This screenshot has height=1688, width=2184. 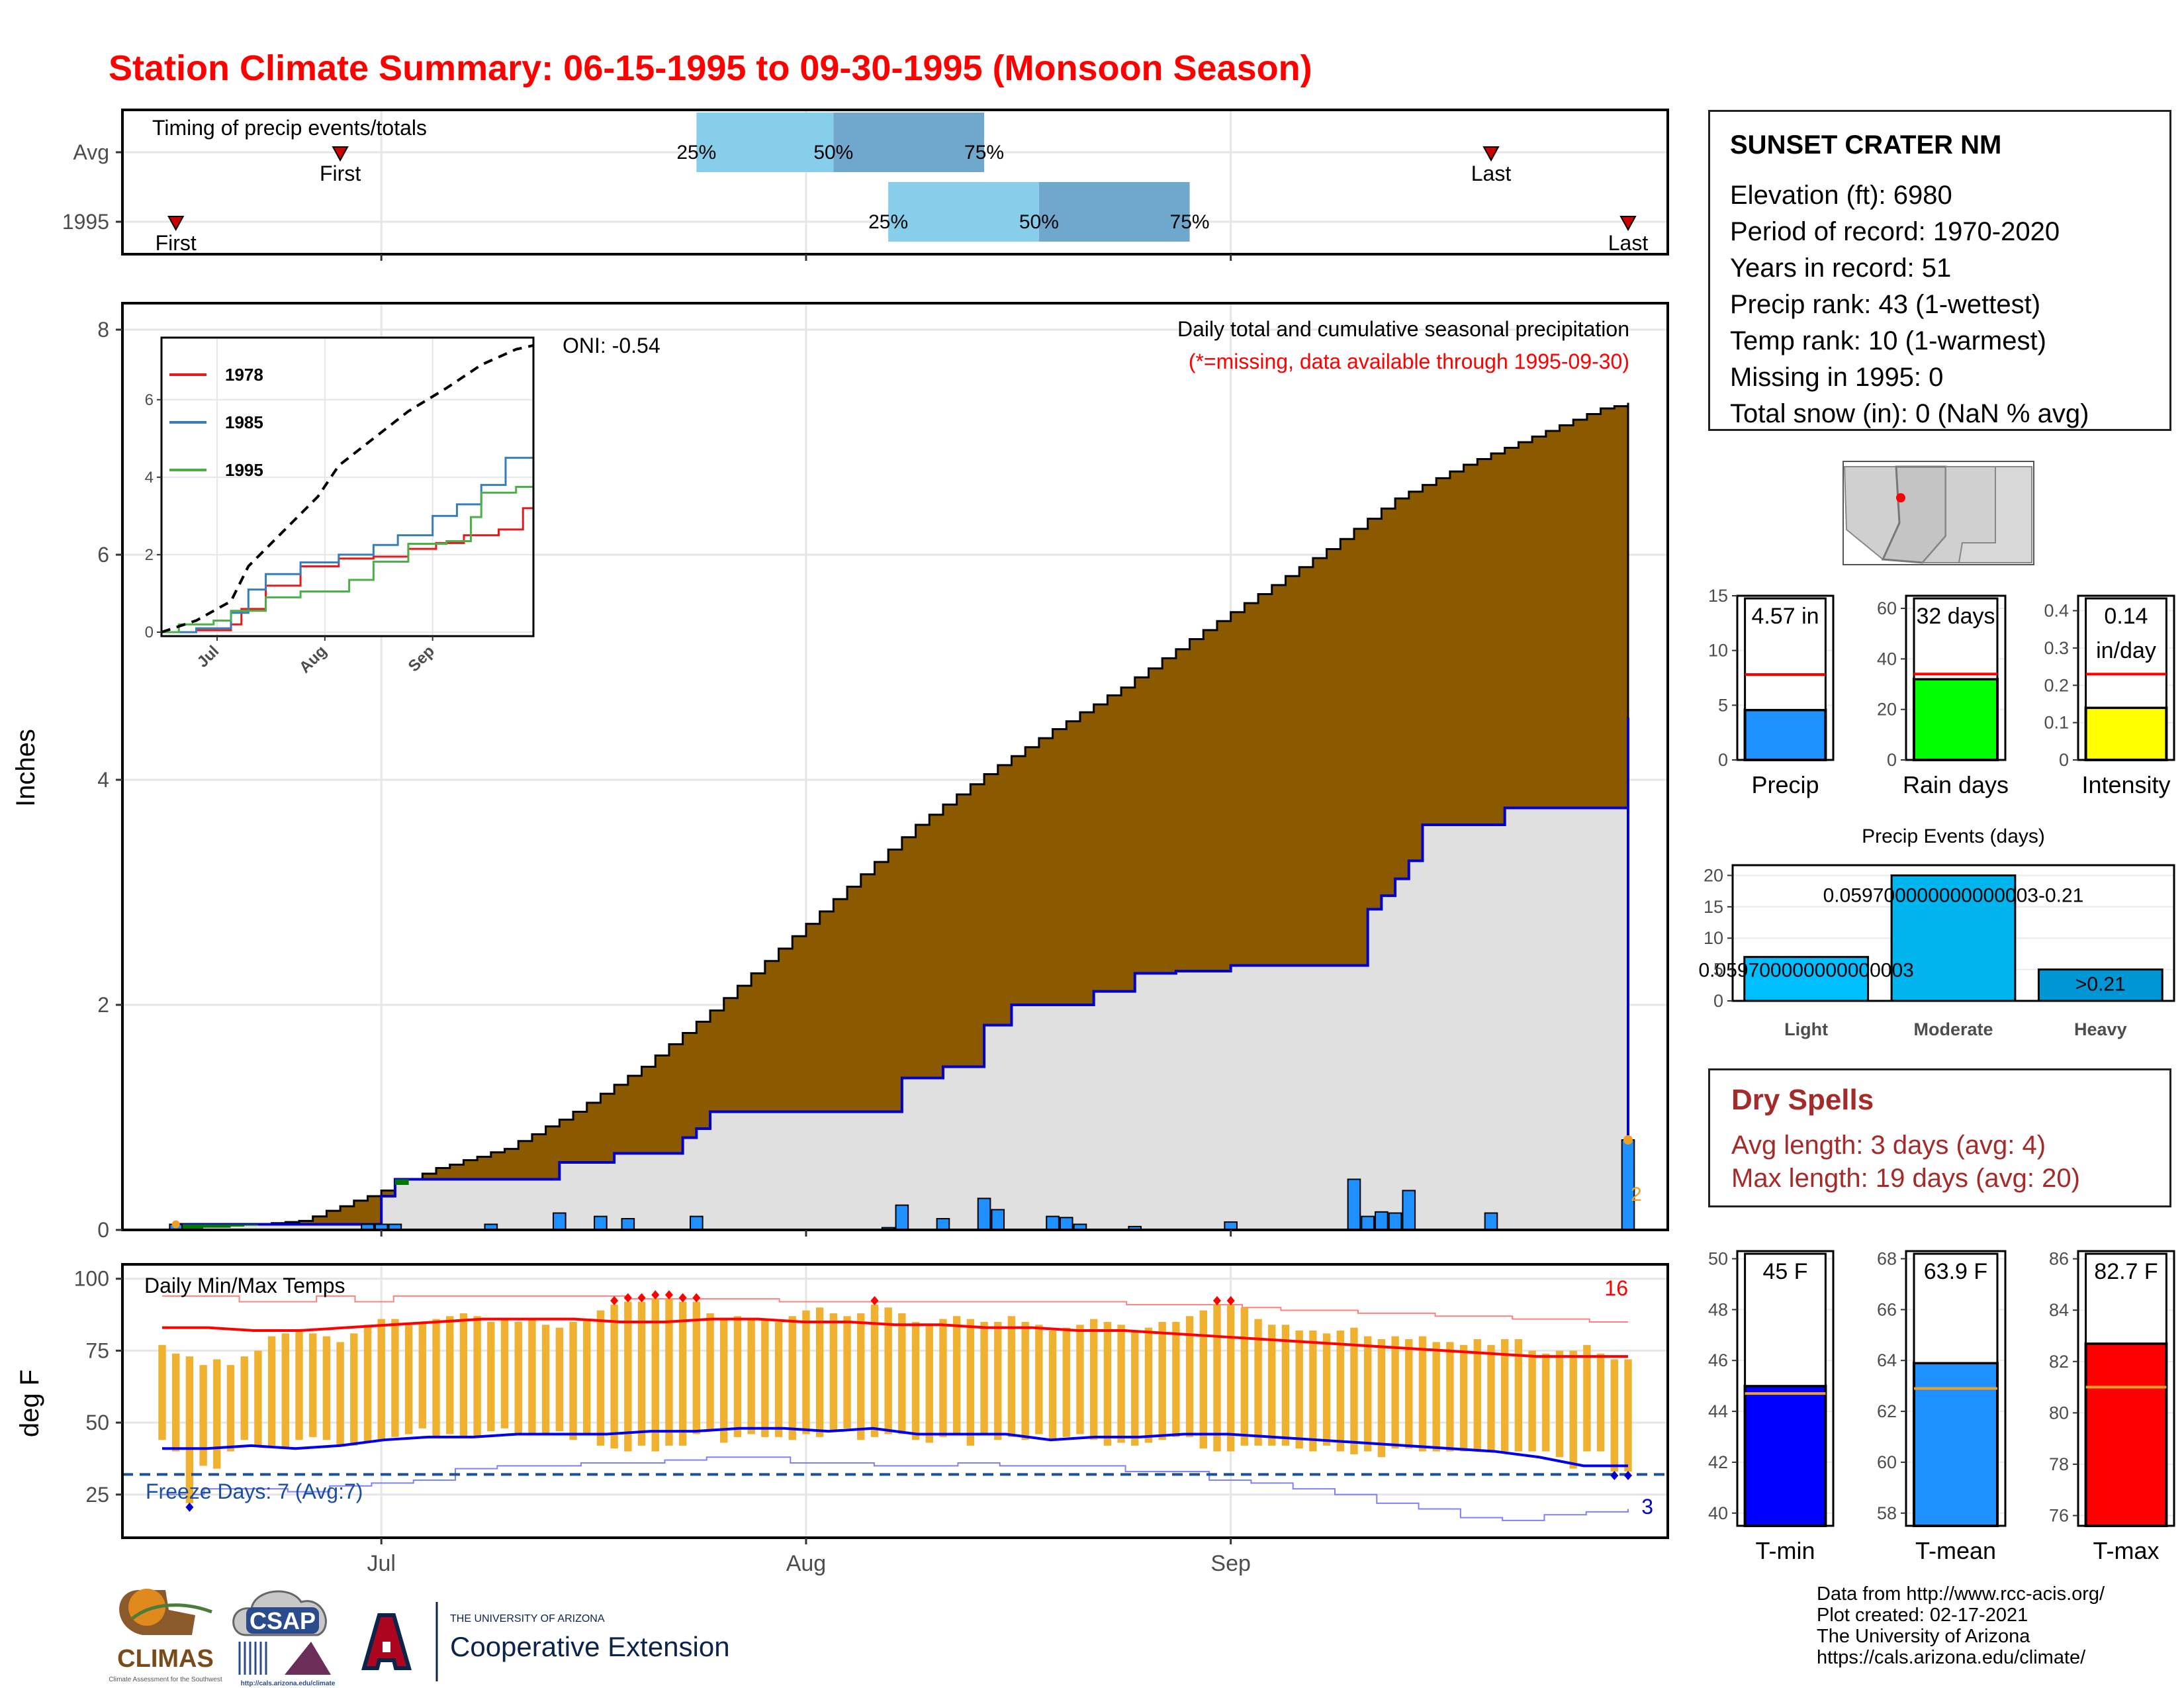 What do you see at coordinates (895, 1447) in the screenshot?
I see `avg-min-line` at bounding box center [895, 1447].